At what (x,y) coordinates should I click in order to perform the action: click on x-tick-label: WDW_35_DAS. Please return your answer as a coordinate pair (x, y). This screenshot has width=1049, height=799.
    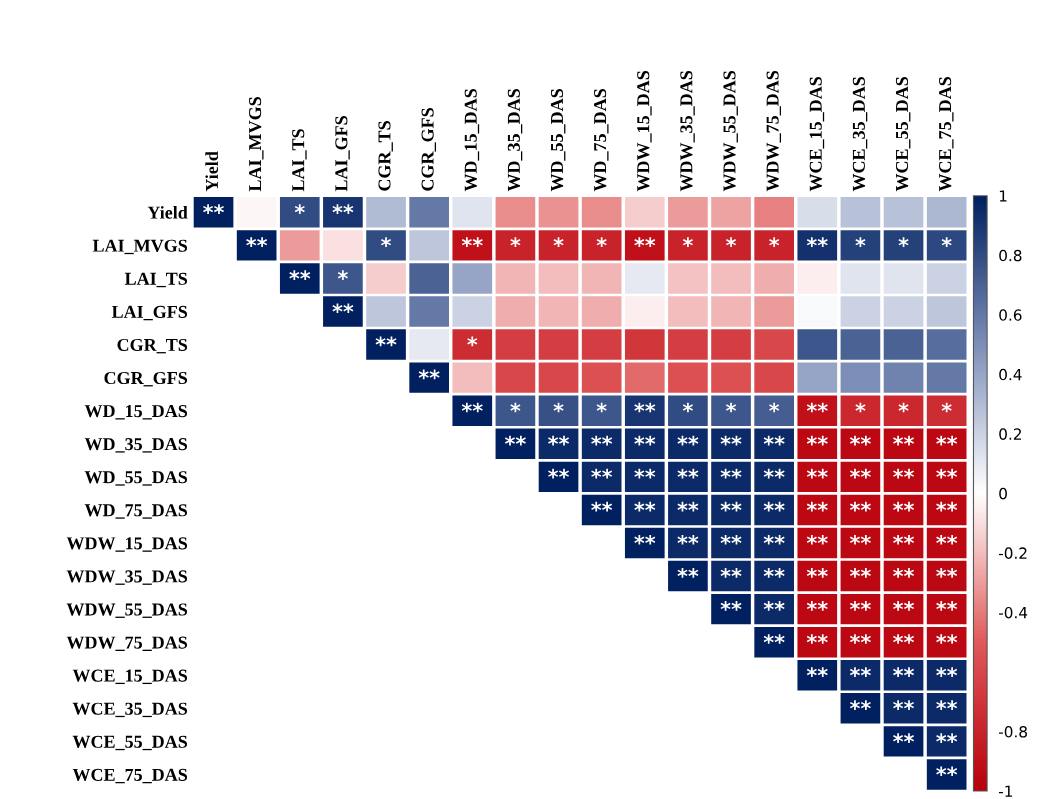
    Looking at the image, I should click on (687, 131).